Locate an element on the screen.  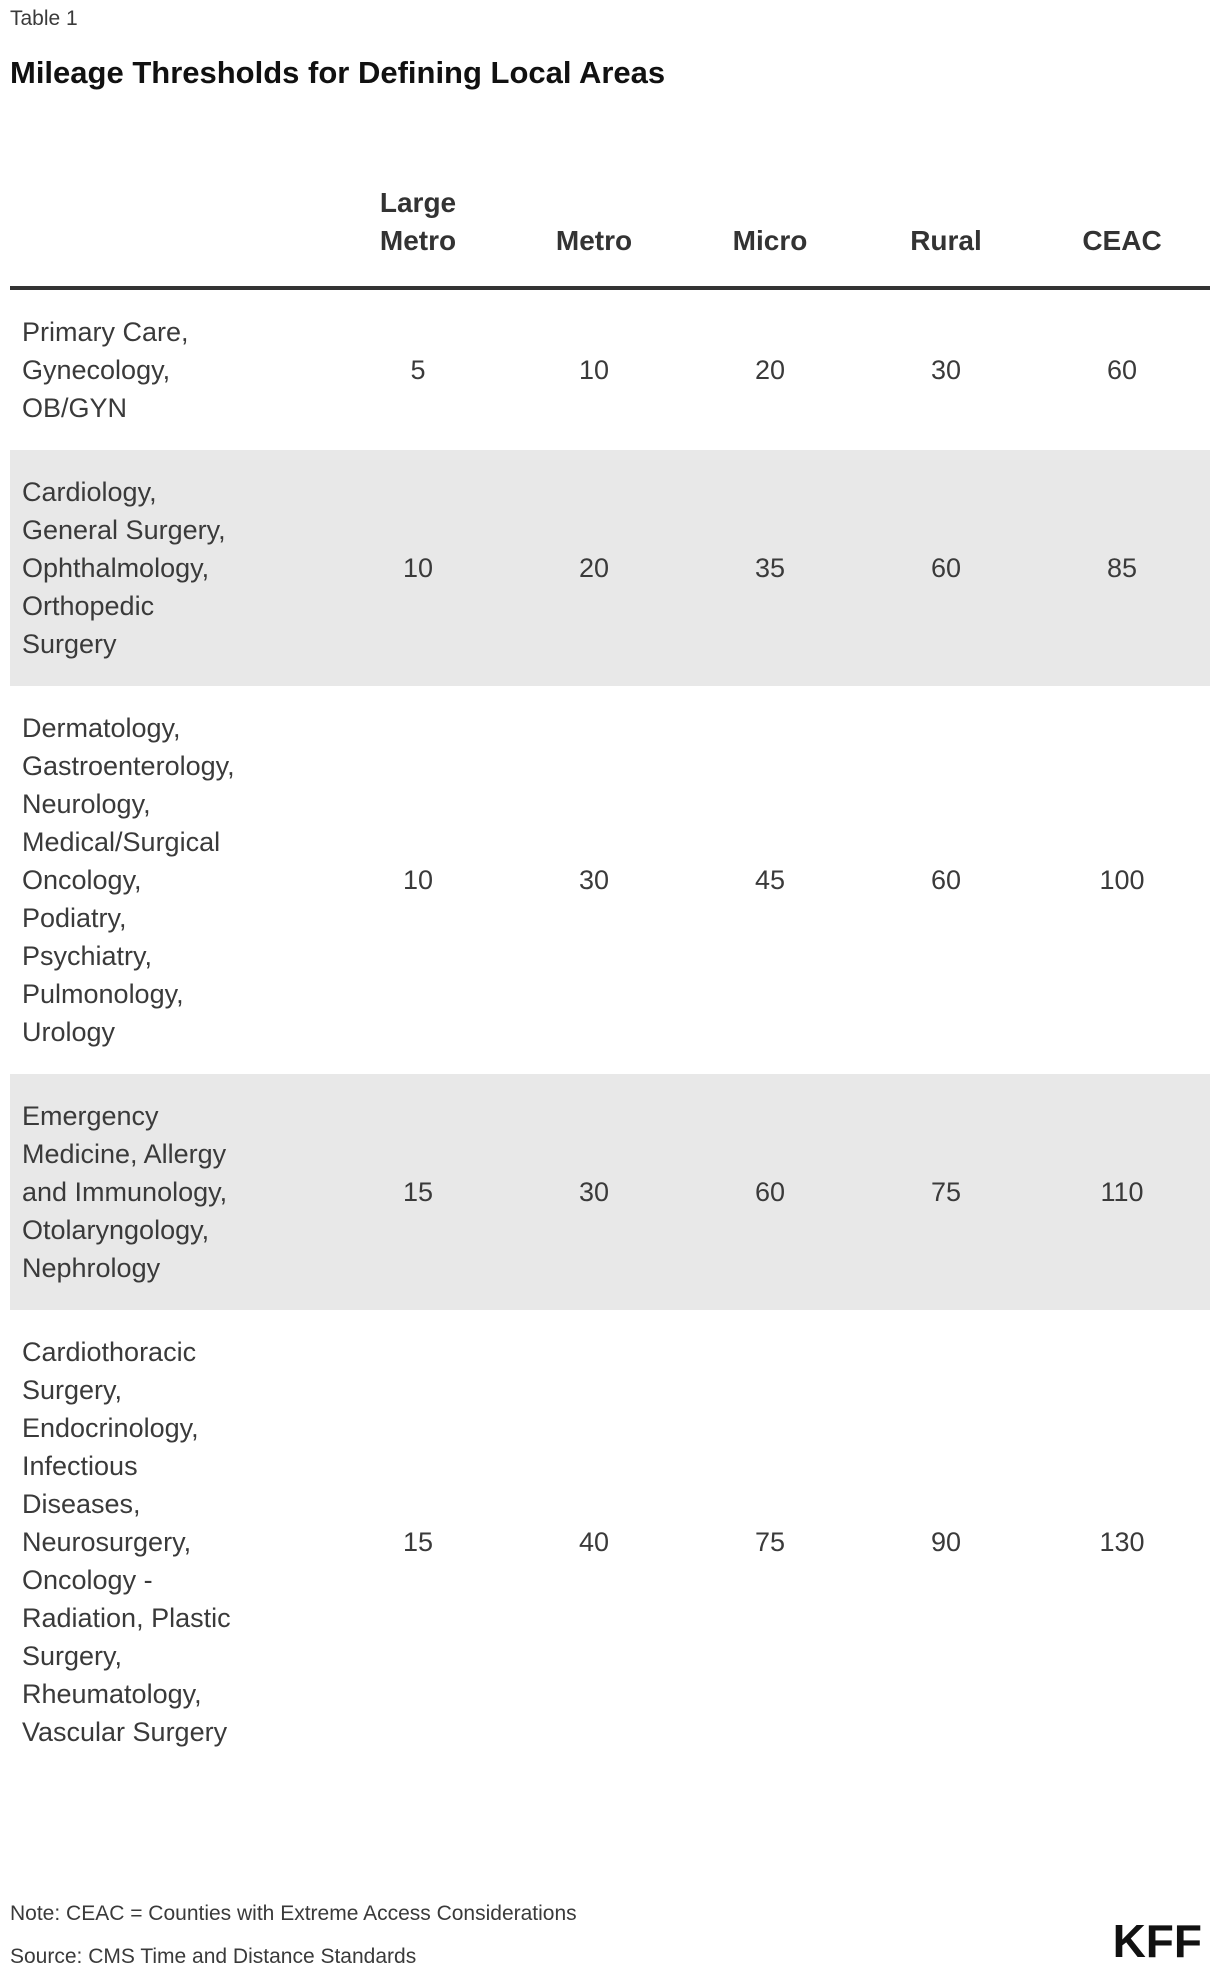
column-header-rural: Rural is located at coordinates (946, 219).